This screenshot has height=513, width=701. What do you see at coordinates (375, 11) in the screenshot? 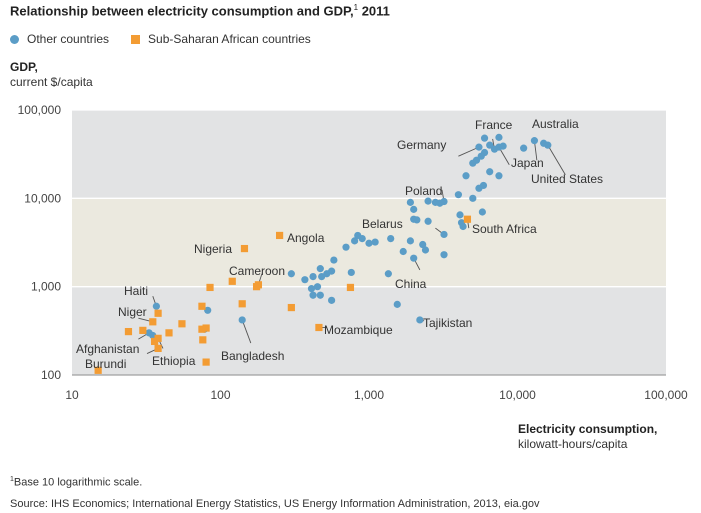
I see `chart-title-year: 2011` at bounding box center [375, 11].